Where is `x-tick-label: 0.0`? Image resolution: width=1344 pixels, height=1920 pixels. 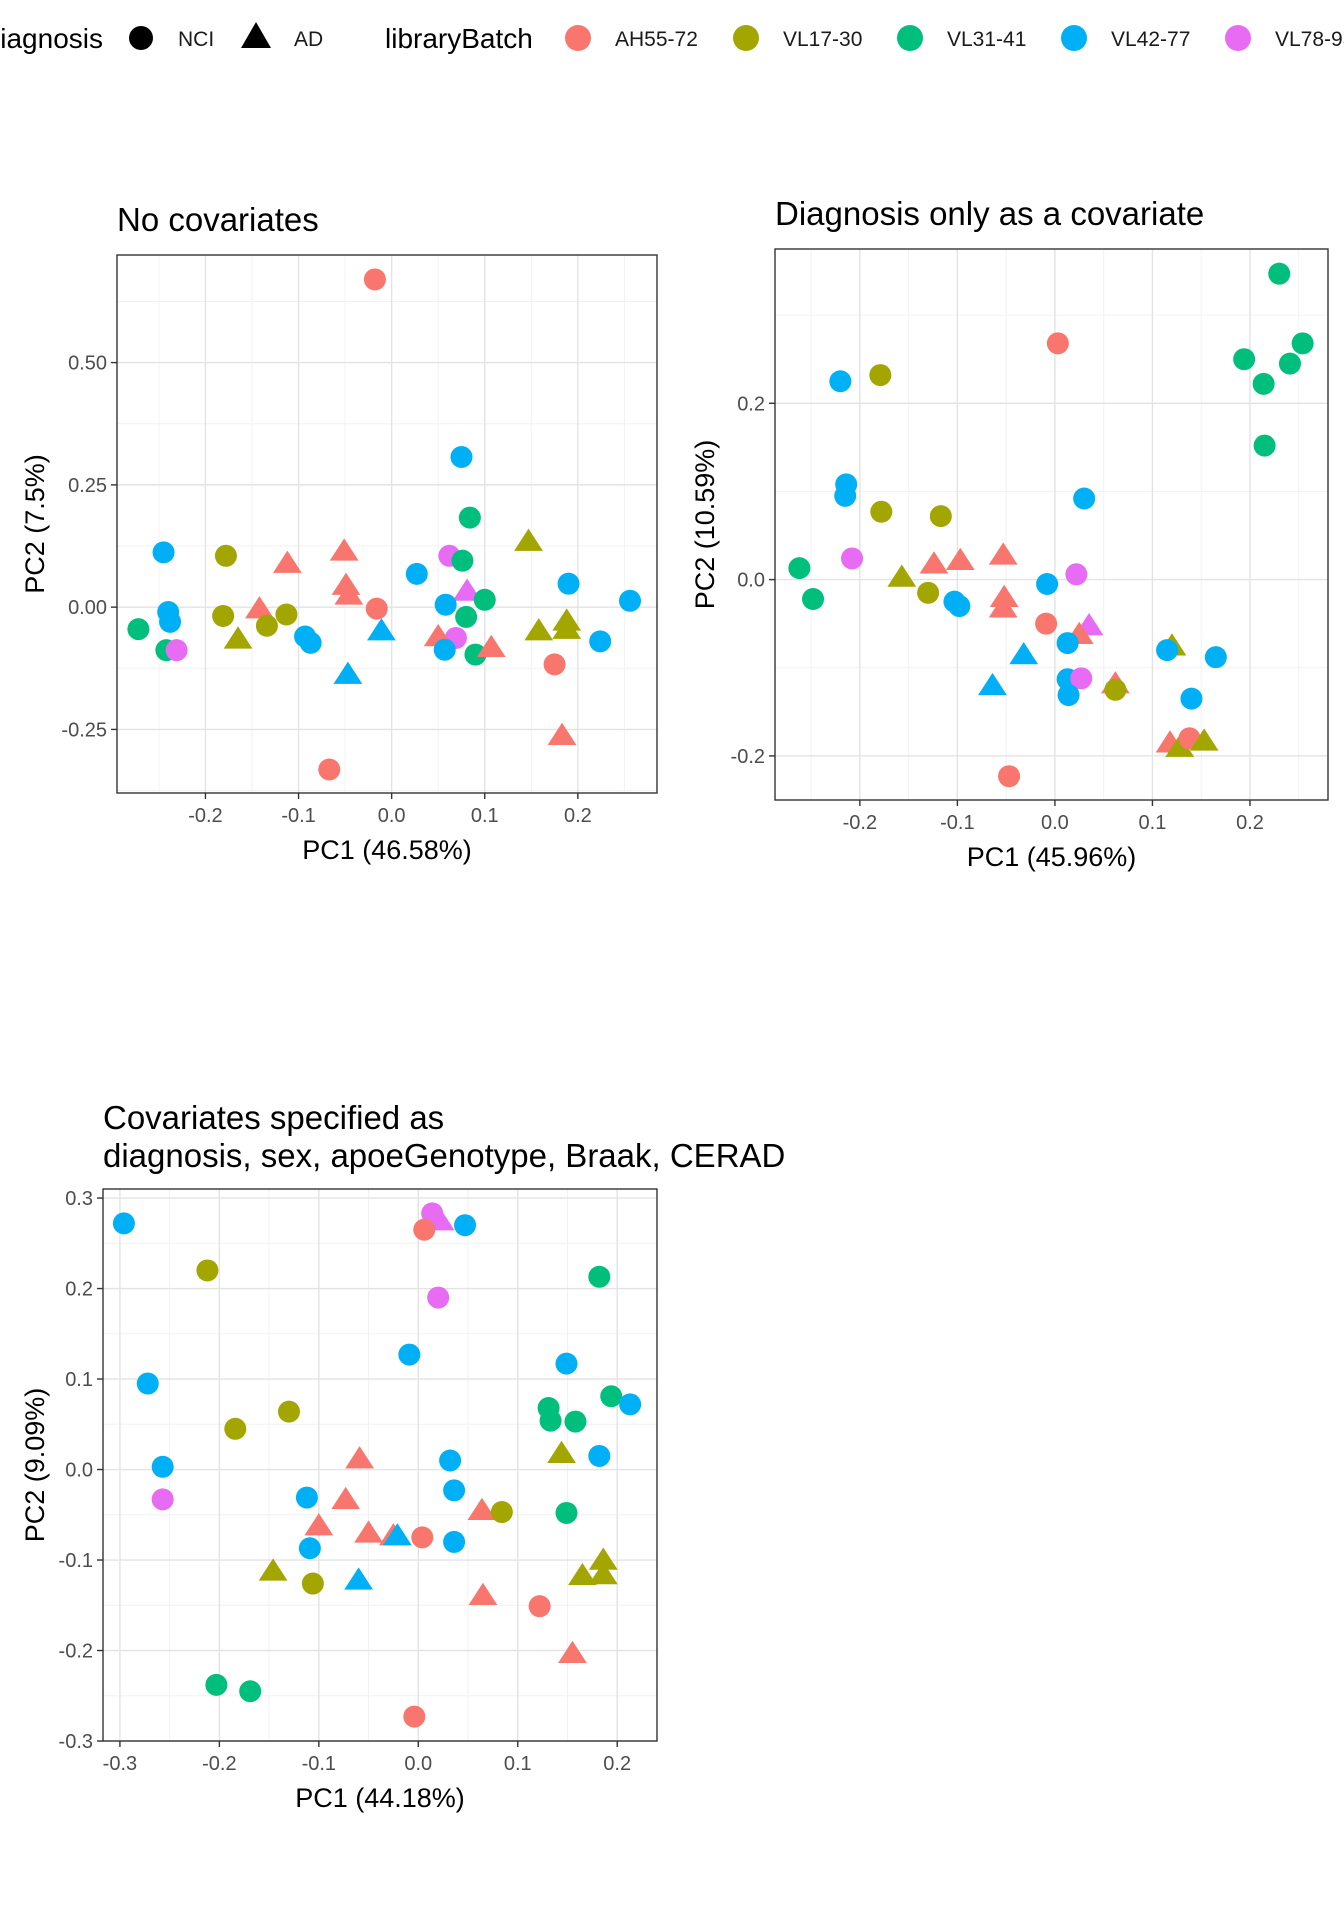 x-tick-label: 0.0 is located at coordinates (392, 816).